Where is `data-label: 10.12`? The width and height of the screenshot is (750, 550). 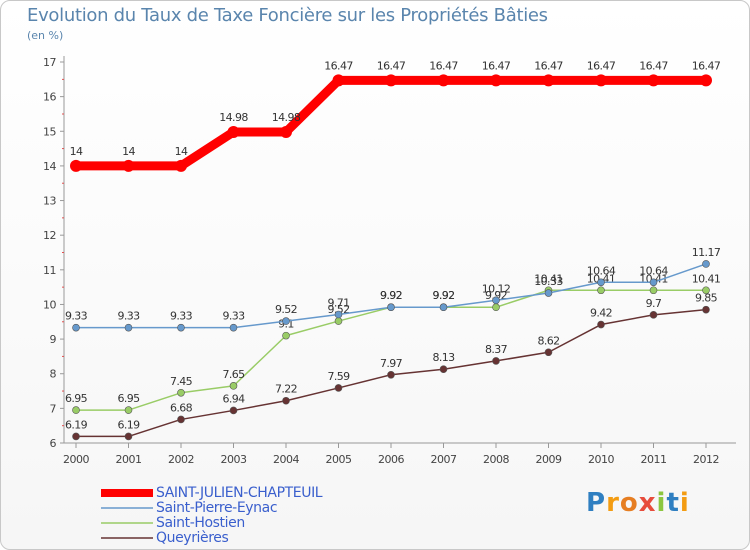 data-label: 10.12 is located at coordinates (496, 288).